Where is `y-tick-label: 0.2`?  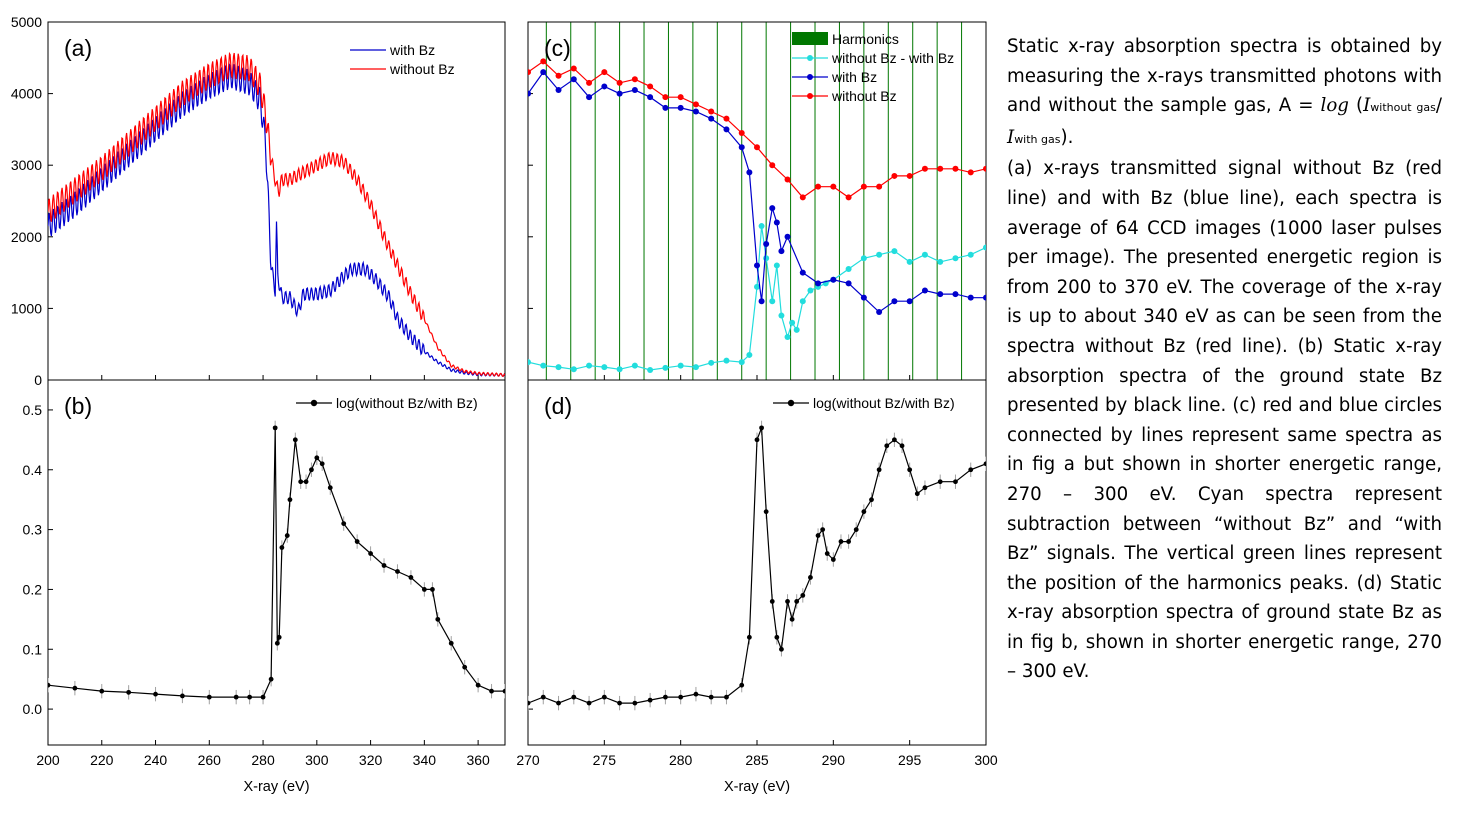
y-tick-label: 0.2 is located at coordinates (33, 589).